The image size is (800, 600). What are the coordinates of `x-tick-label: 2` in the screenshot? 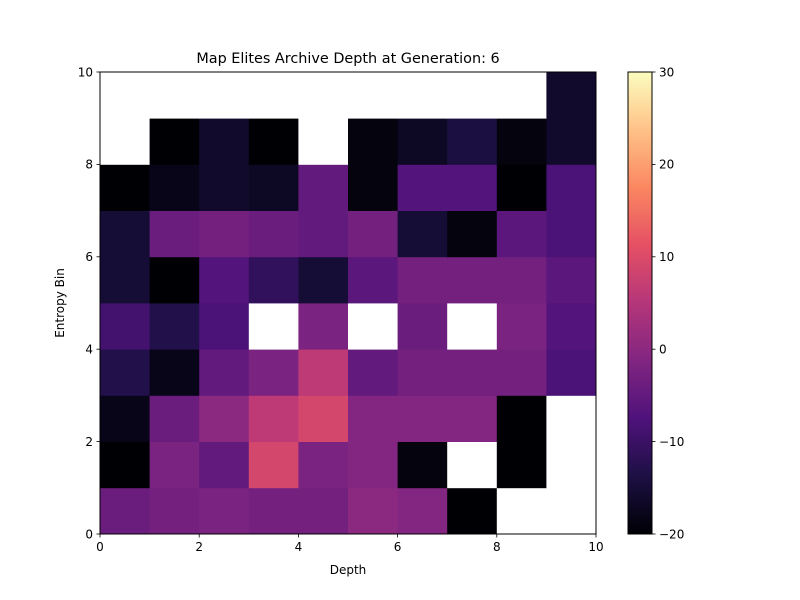 It's located at (199, 547).